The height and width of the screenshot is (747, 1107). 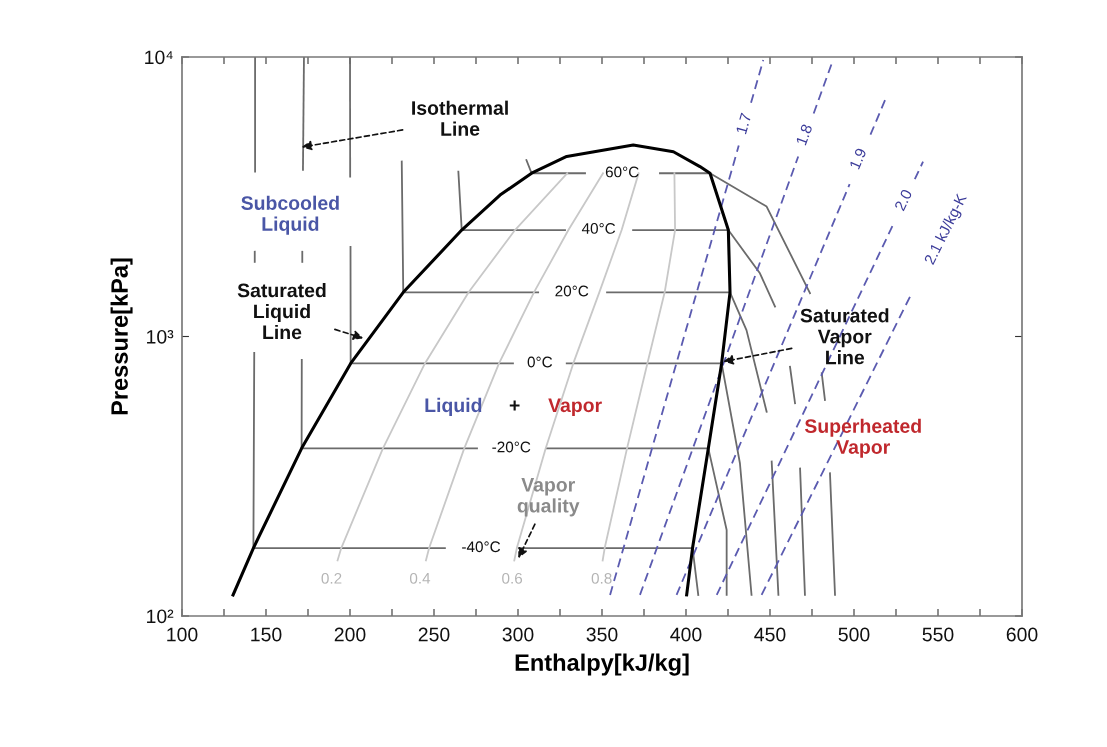 I want to click on annotation: 40°C, so click(x=598, y=228).